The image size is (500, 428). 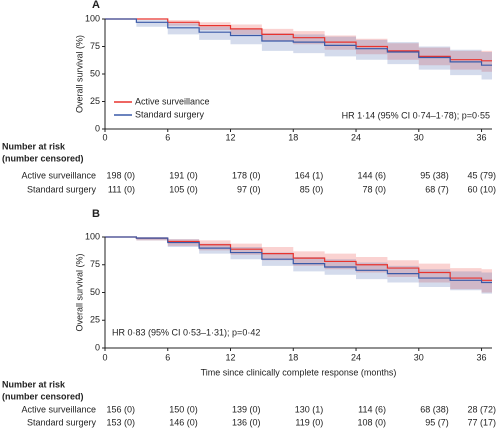 I want to click on risk-cell: 119 (0), so click(x=309, y=422).